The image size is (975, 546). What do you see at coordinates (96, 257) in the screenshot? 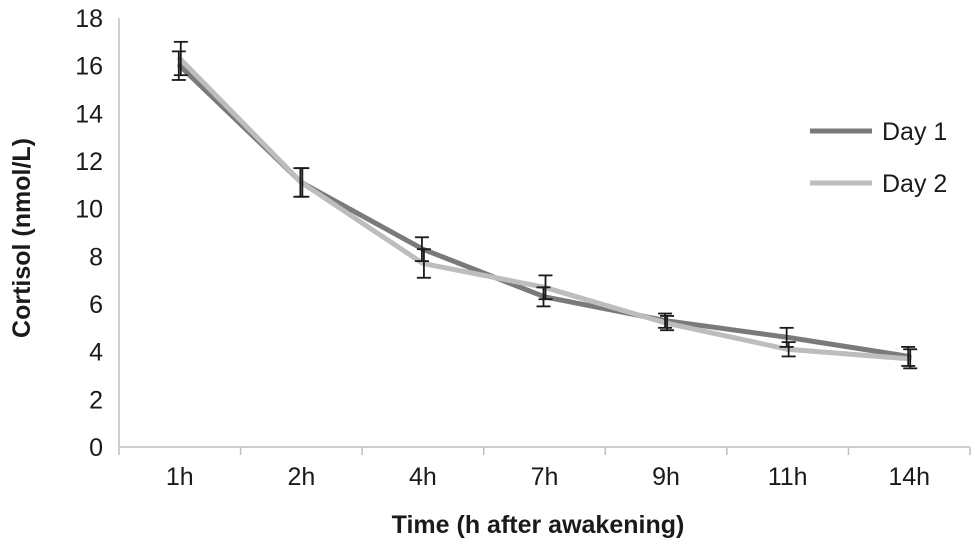
I see `y-tick-label: 8` at bounding box center [96, 257].